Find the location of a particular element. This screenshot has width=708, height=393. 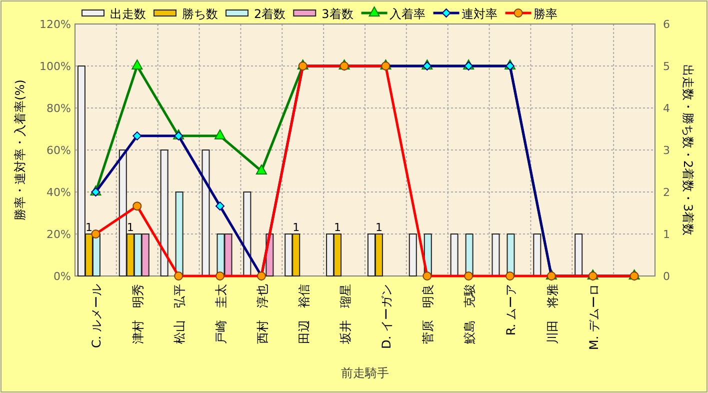

y-tick-label: 20% is located at coordinates (58, 234).